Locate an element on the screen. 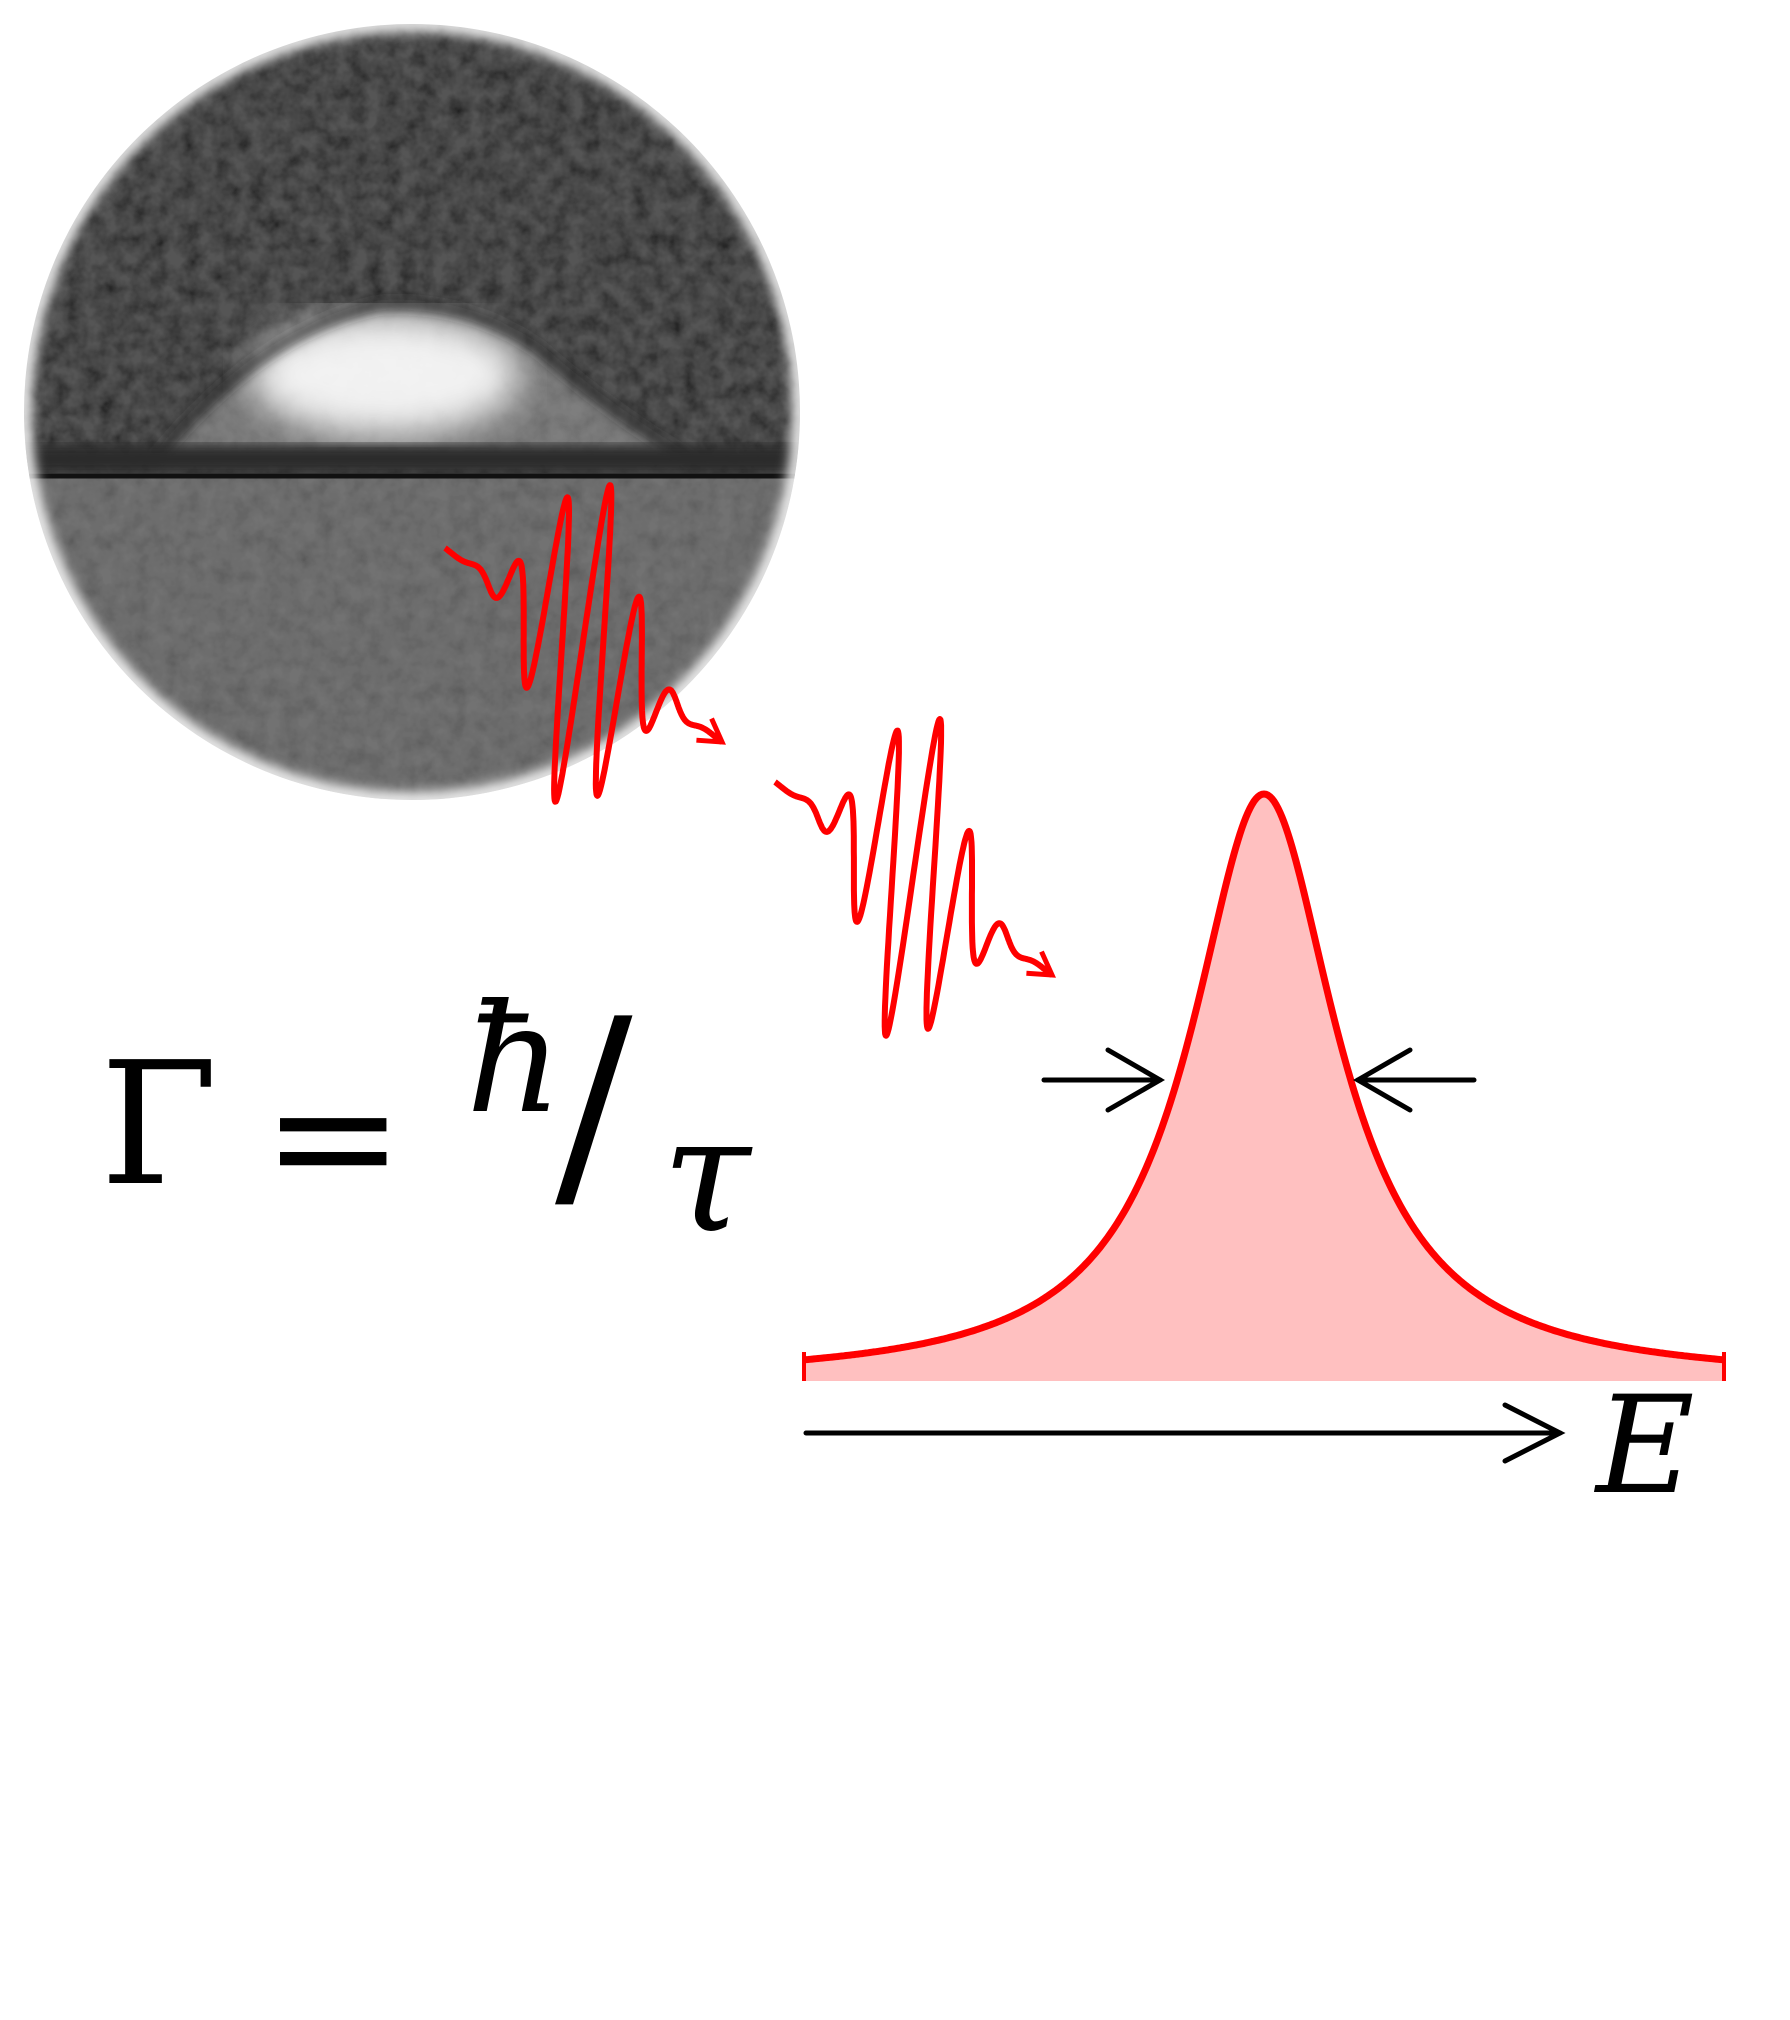 This screenshot has height=2020, width=1790. peak-fill is located at coordinates (1264, 1087).